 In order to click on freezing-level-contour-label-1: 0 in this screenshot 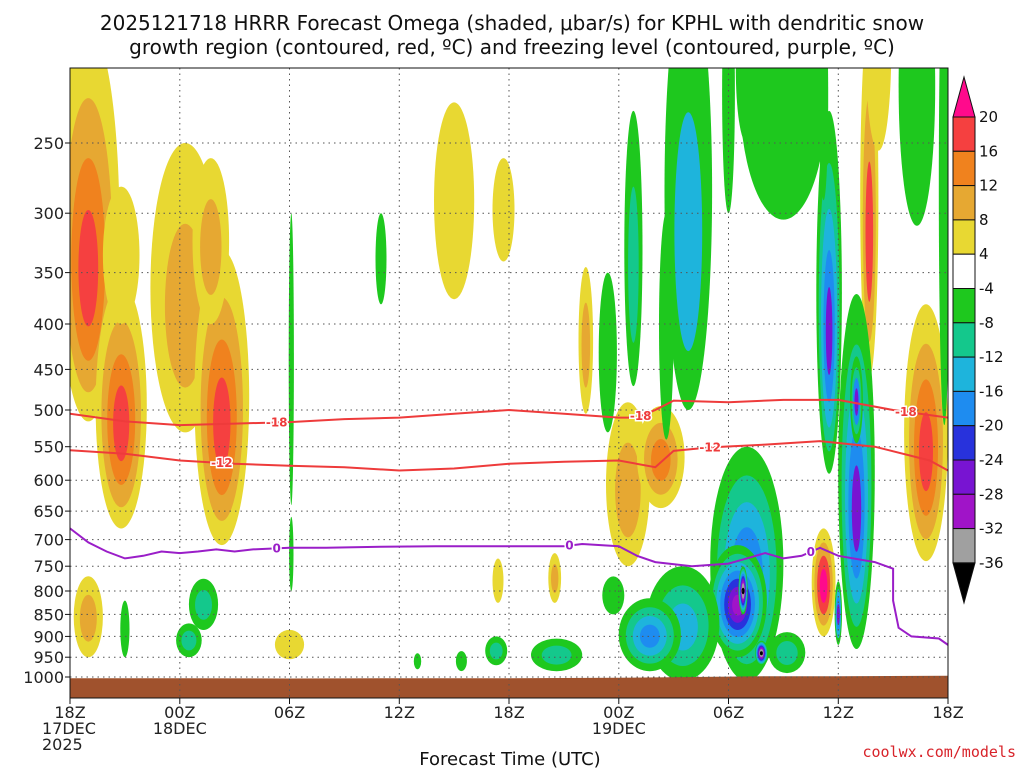, I will do `click(277, 548)`.